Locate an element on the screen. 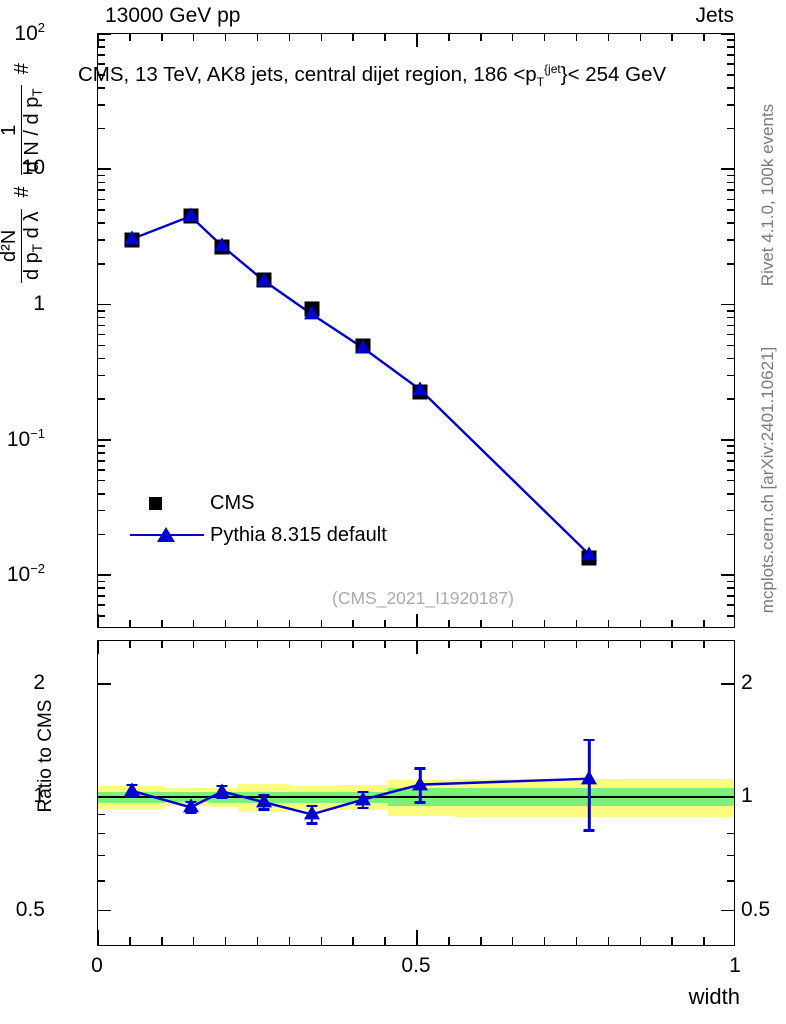  legend: CMS Pythia 8.315 default is located at coordinates (258, 519).